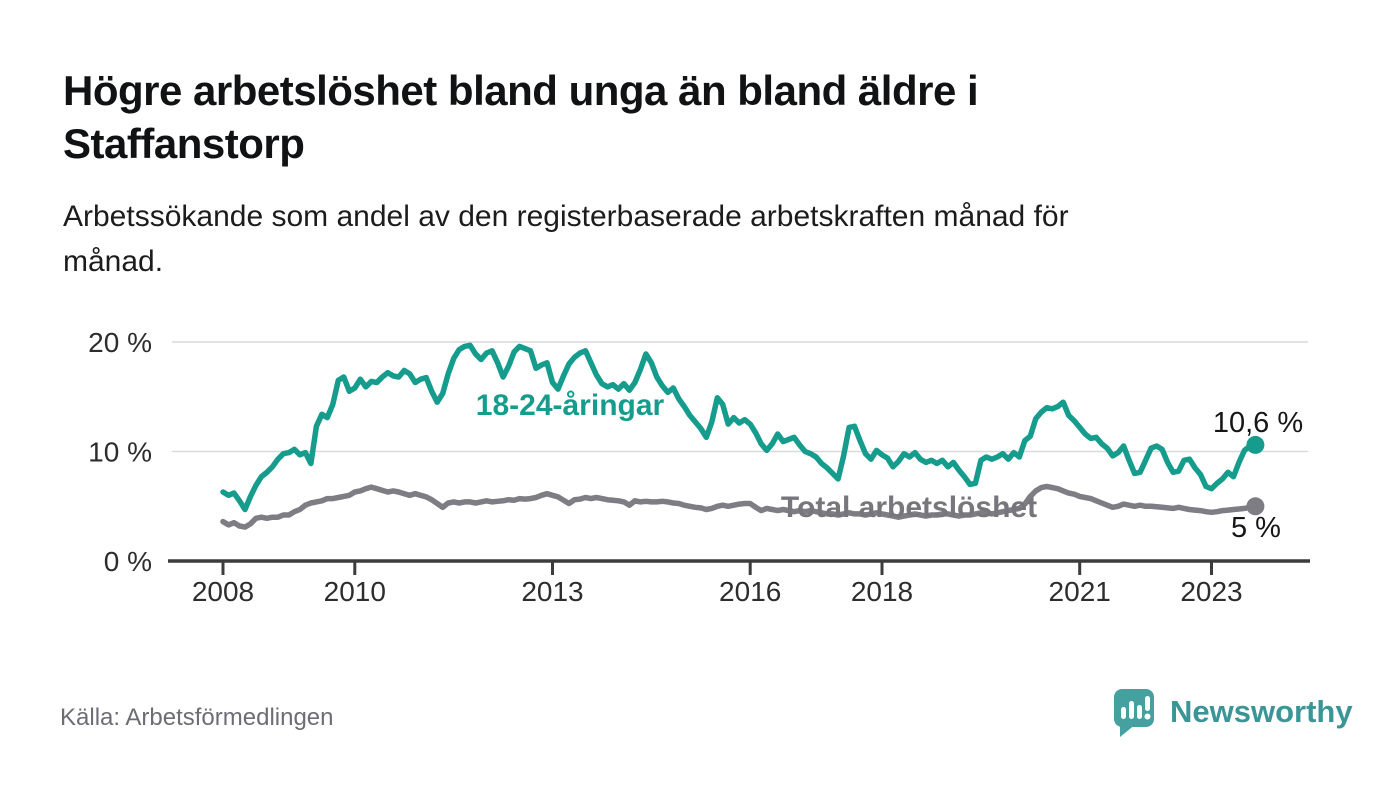 Image resolution: width=1400 pixels, height=794 pixels. What do you see at coordinates (1080, 591) in the screenshot?
I see `x-tick-label-2021: 2021` at bounding box center [1080, 591].